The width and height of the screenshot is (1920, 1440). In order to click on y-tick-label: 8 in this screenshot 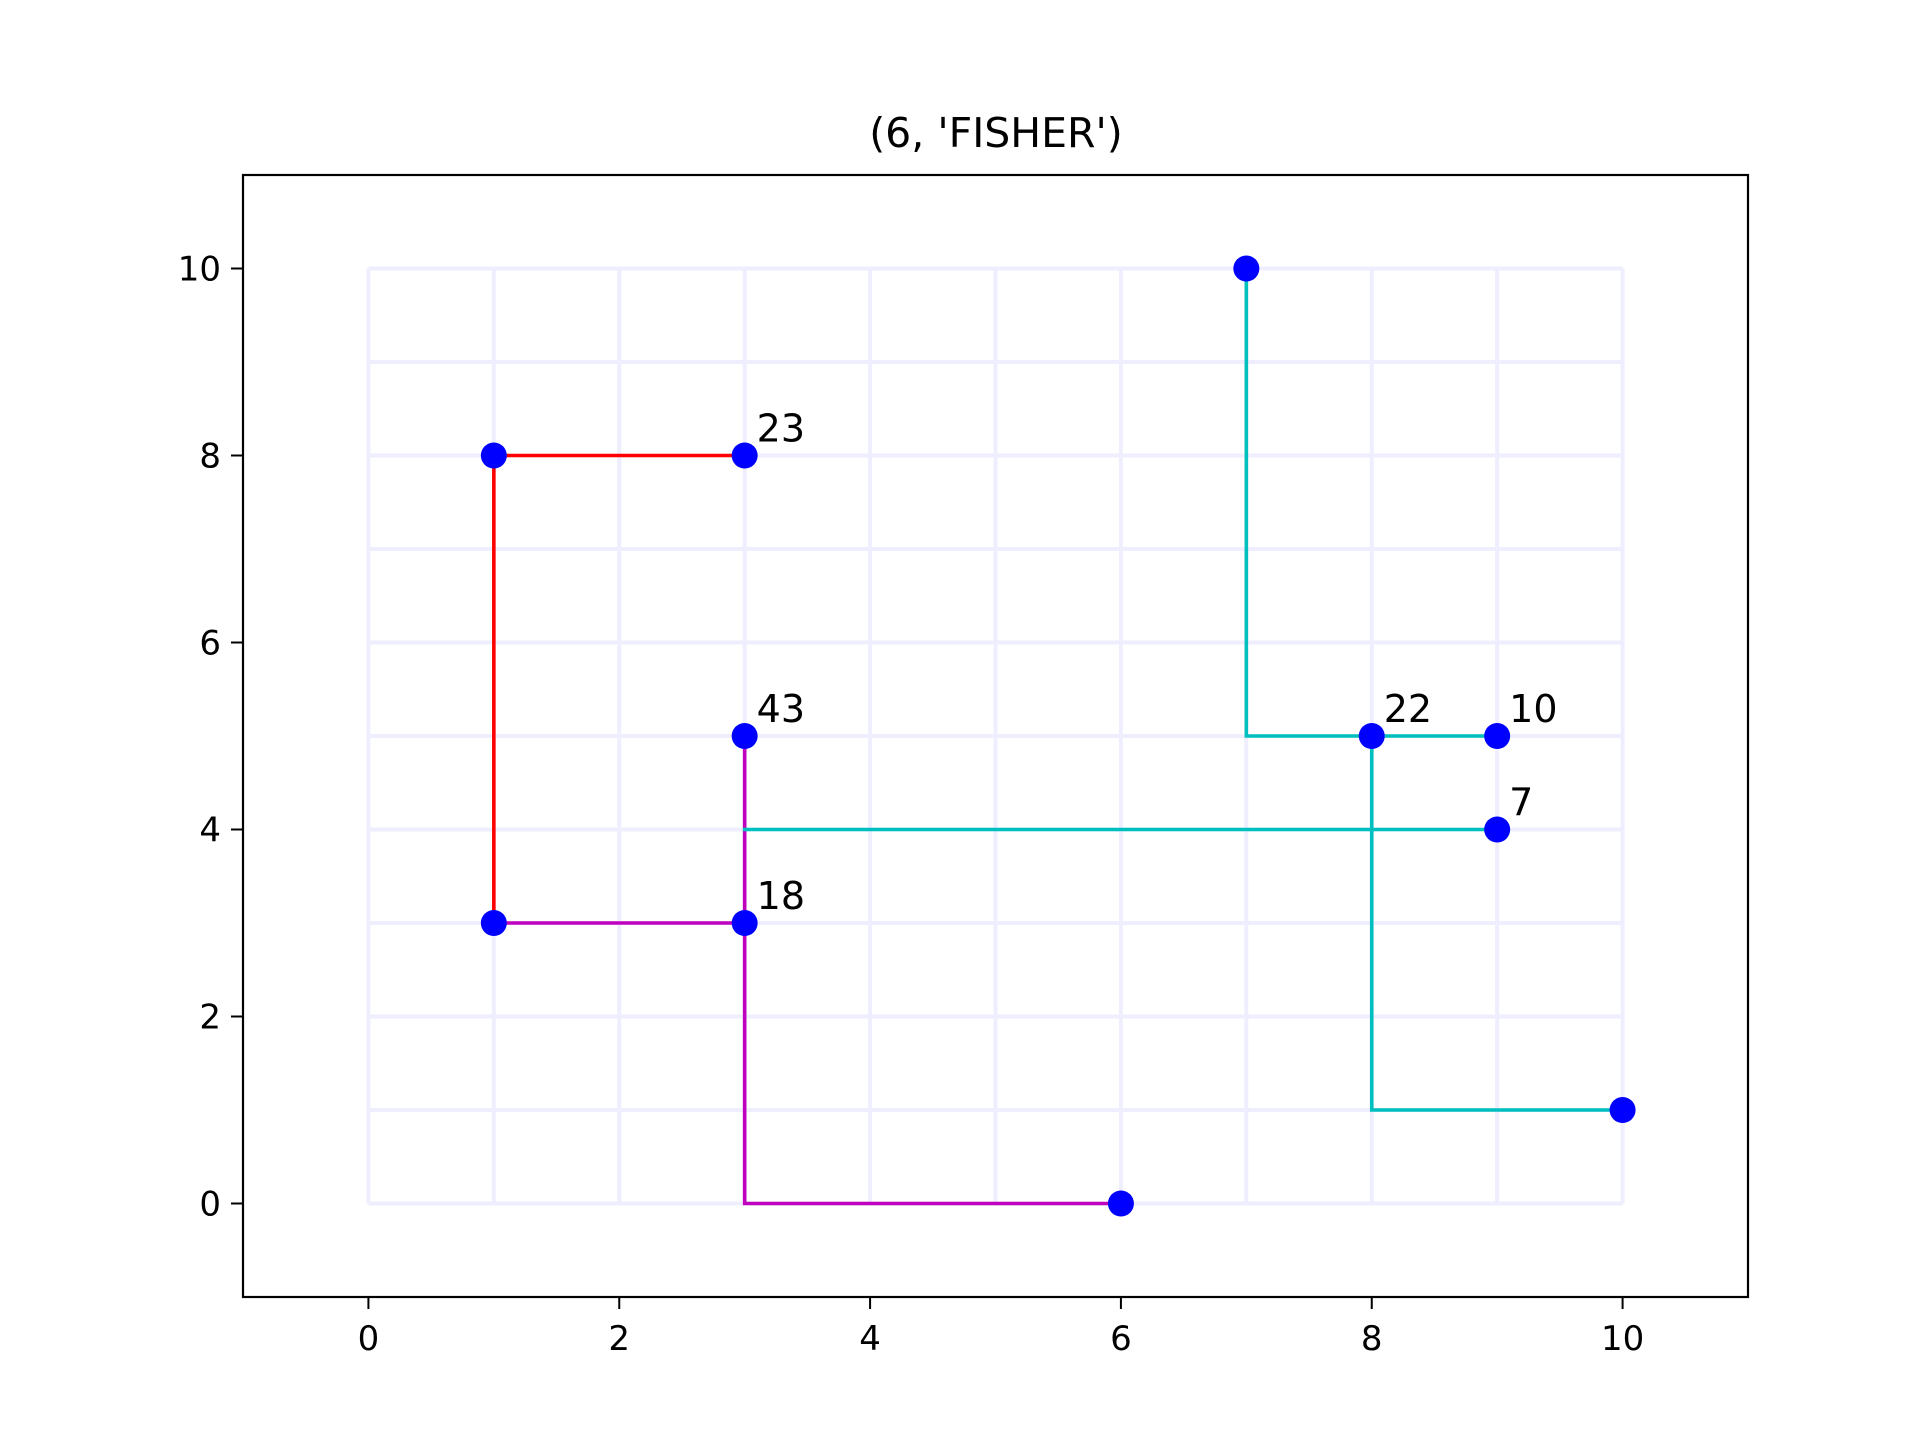, I will do `click(210, 457)`.